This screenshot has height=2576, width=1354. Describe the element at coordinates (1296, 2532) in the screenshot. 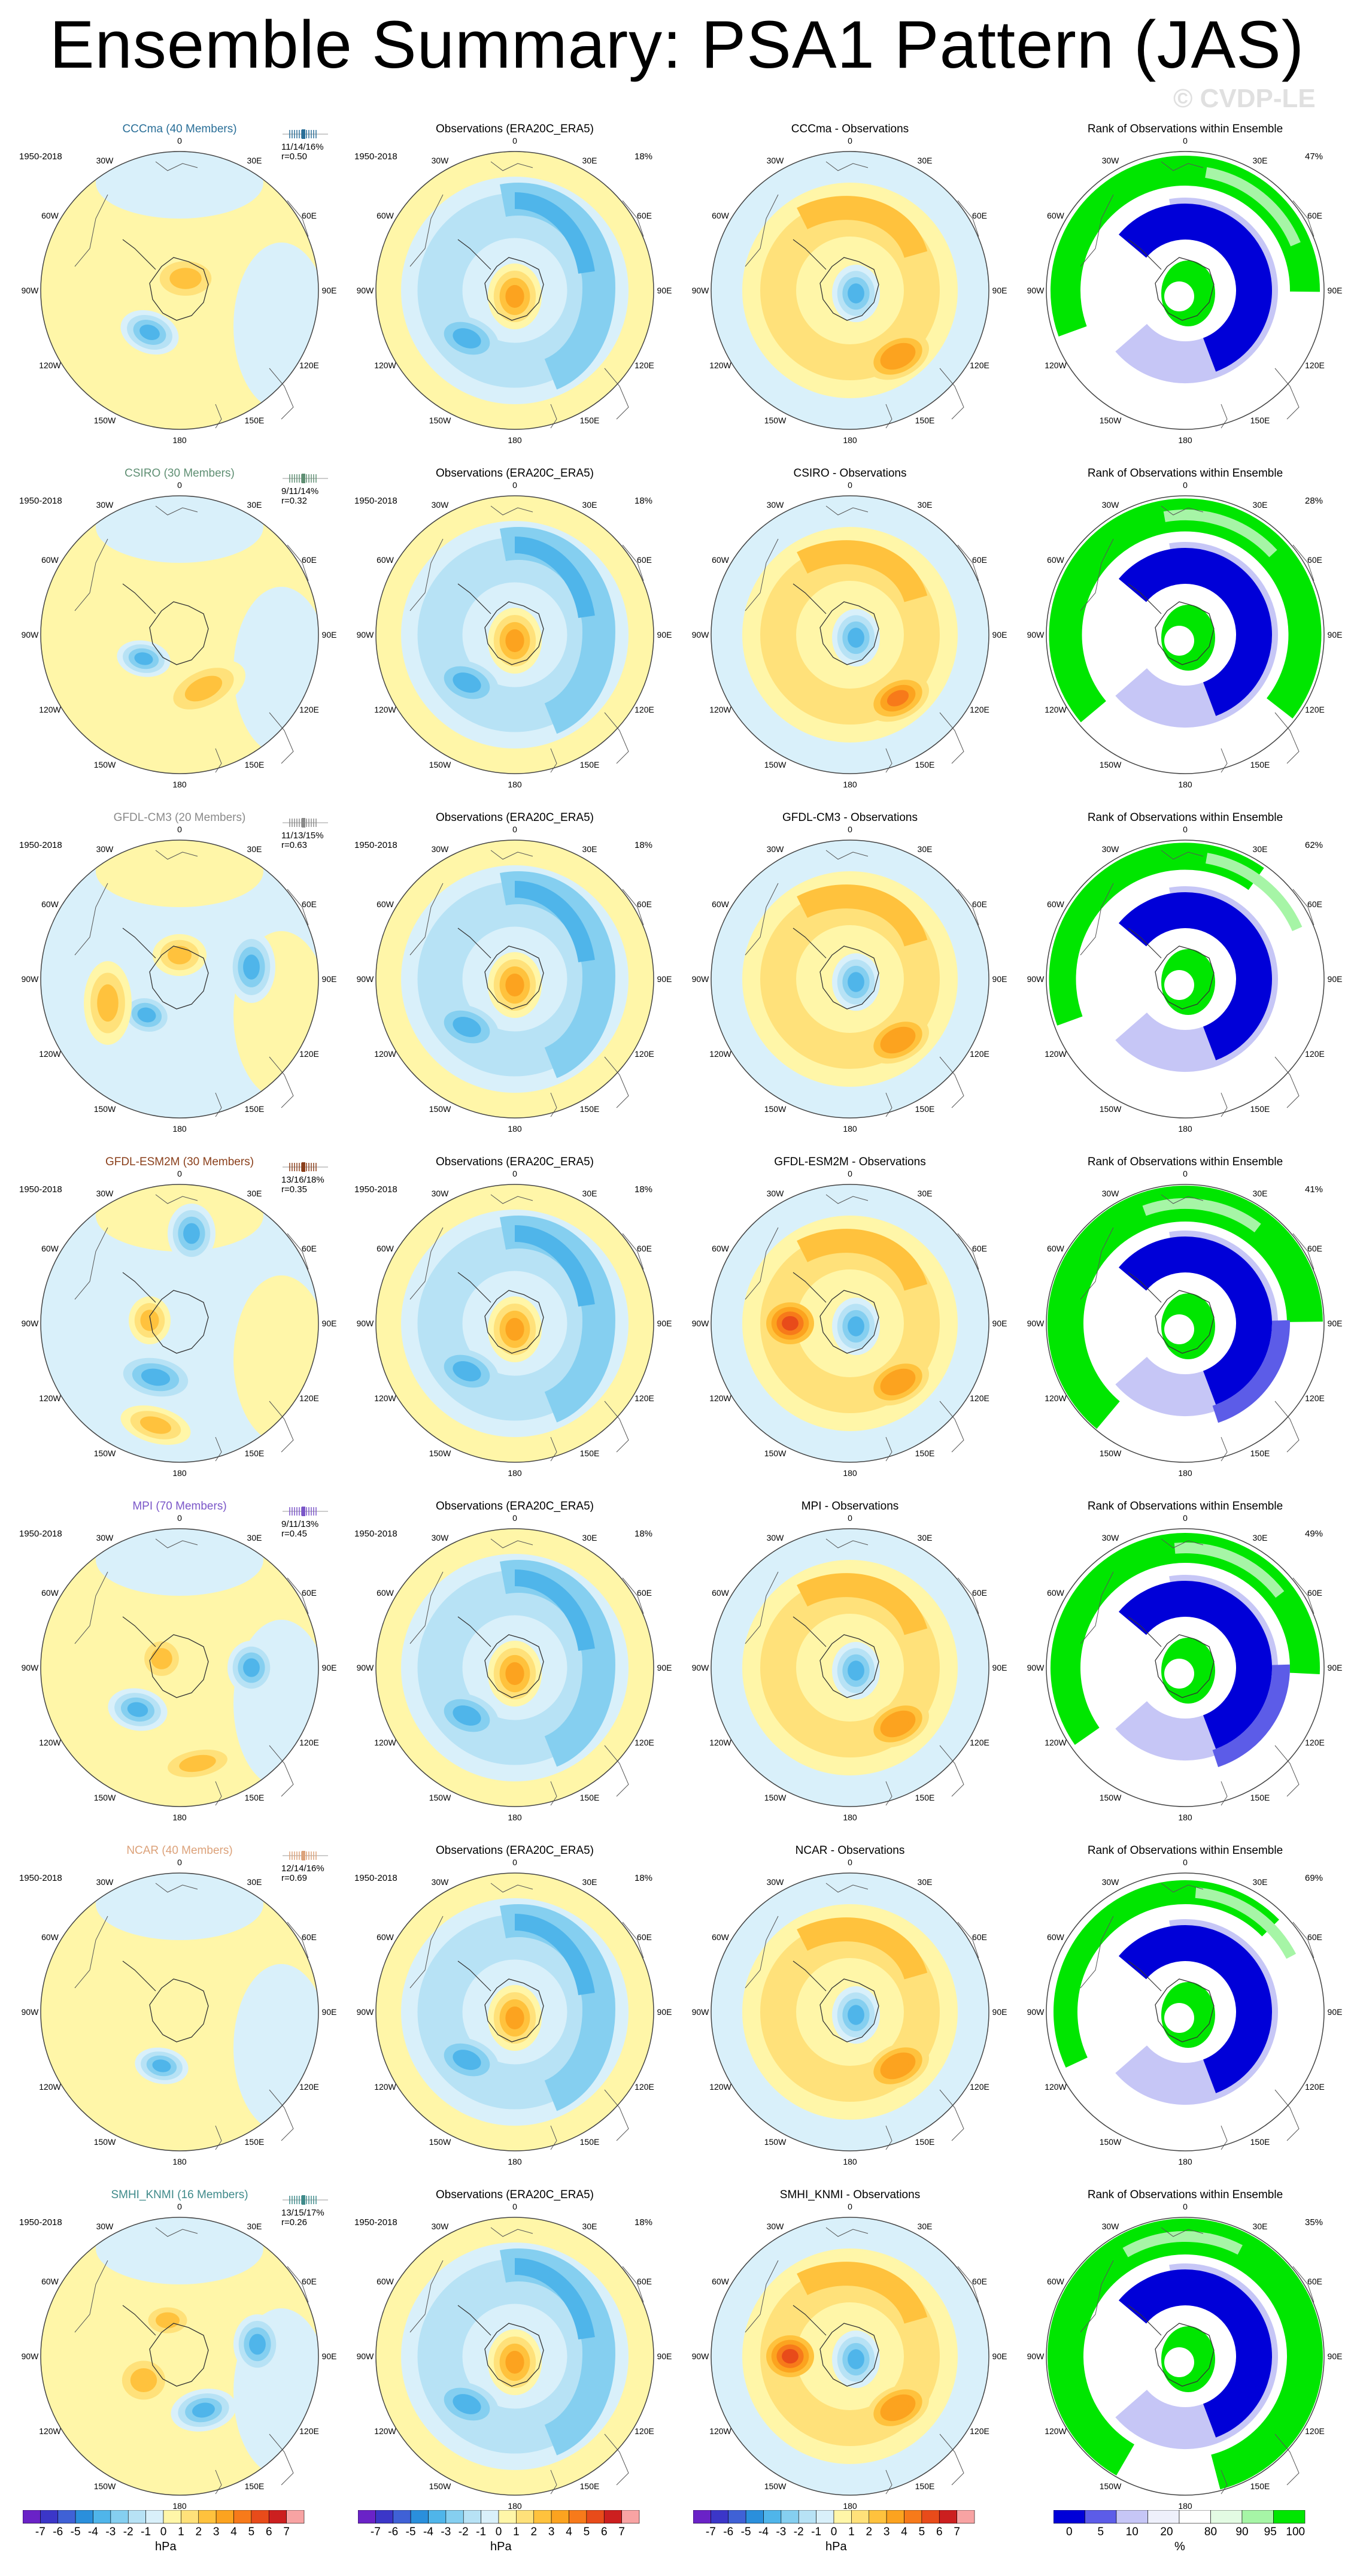

I see `colorbar-tick-label: 100` at that location.